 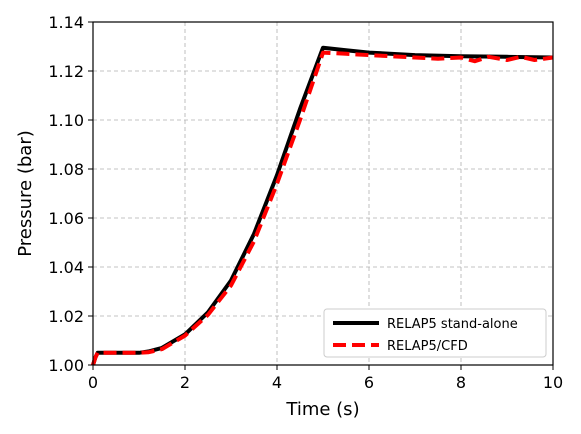 What do you see at coordinates (66, 267) in the screenshot?
I see `y-tick-label: 1.04` at bounding box center [66, 267].